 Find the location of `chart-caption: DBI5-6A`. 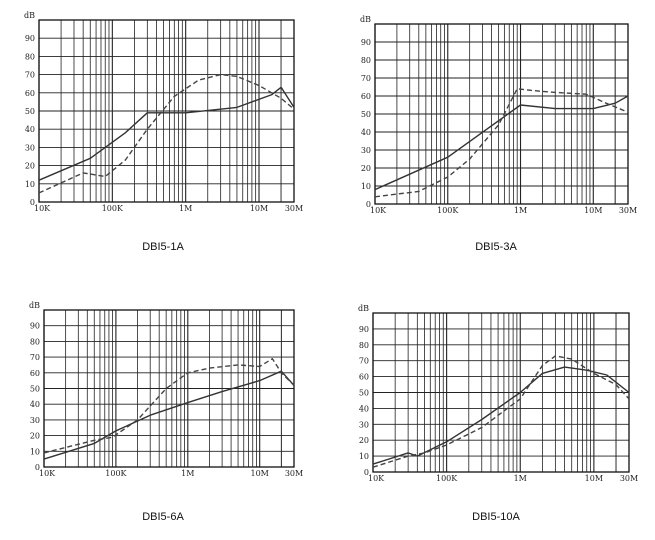

chart-caption: DBI5-6A is located at coordinates (163, 517).